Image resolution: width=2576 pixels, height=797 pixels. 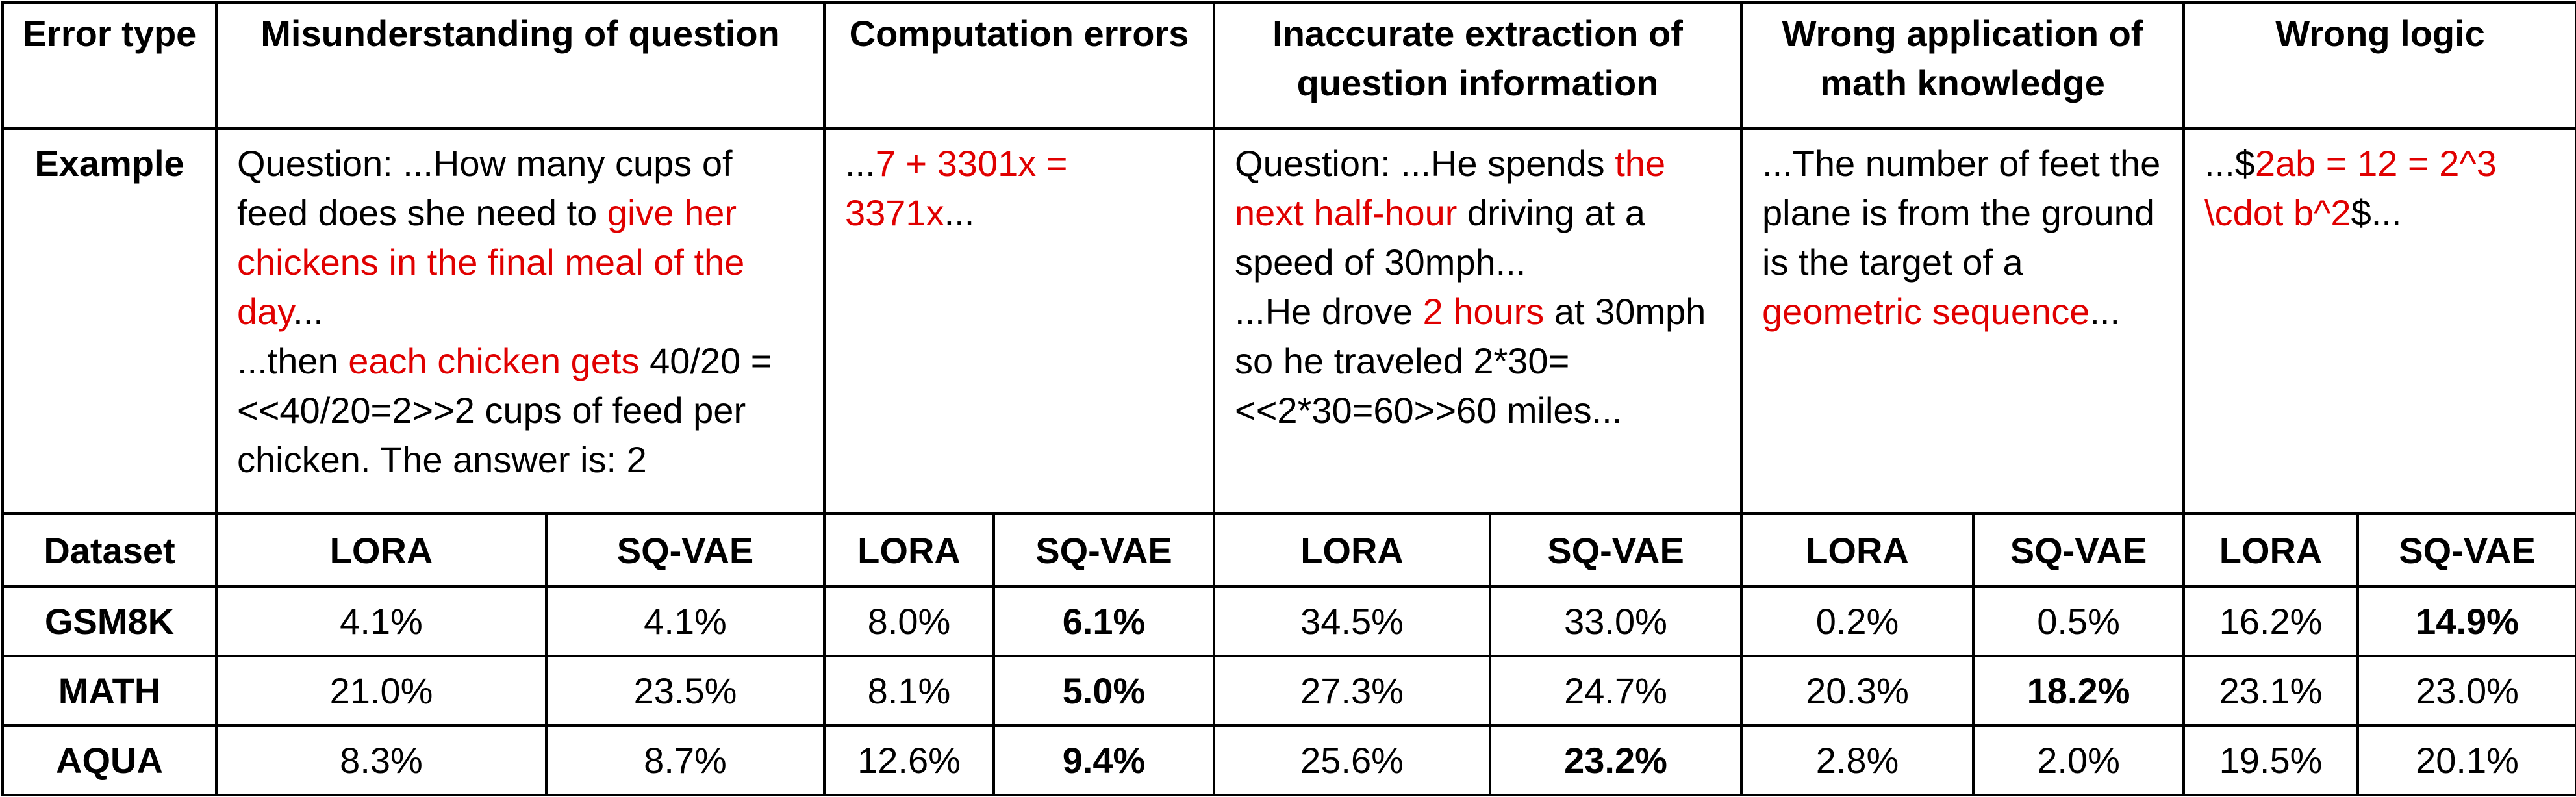 I want to click on cell: 8.7%, so click(x=685, y=760).